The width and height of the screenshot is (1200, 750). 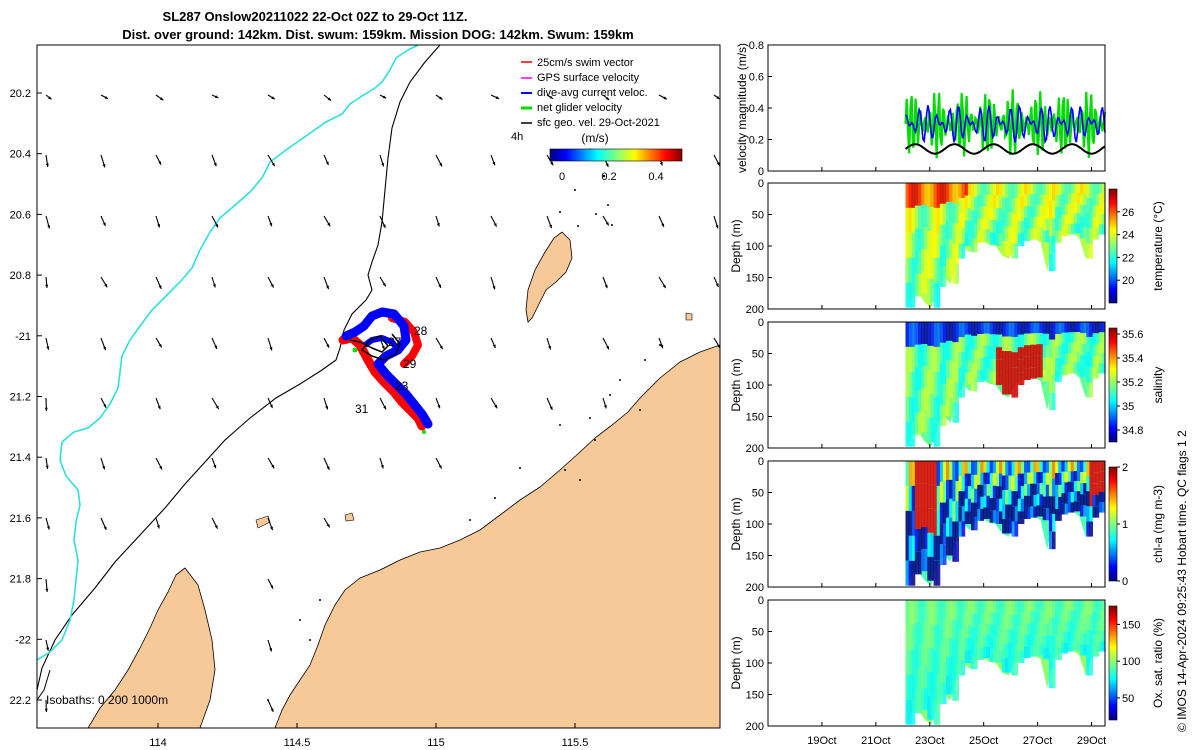 What do you see at coordinates (436, 743) in the screenshot?
I see `map-x-tick-label: 115` at bounding box center [436, 743].